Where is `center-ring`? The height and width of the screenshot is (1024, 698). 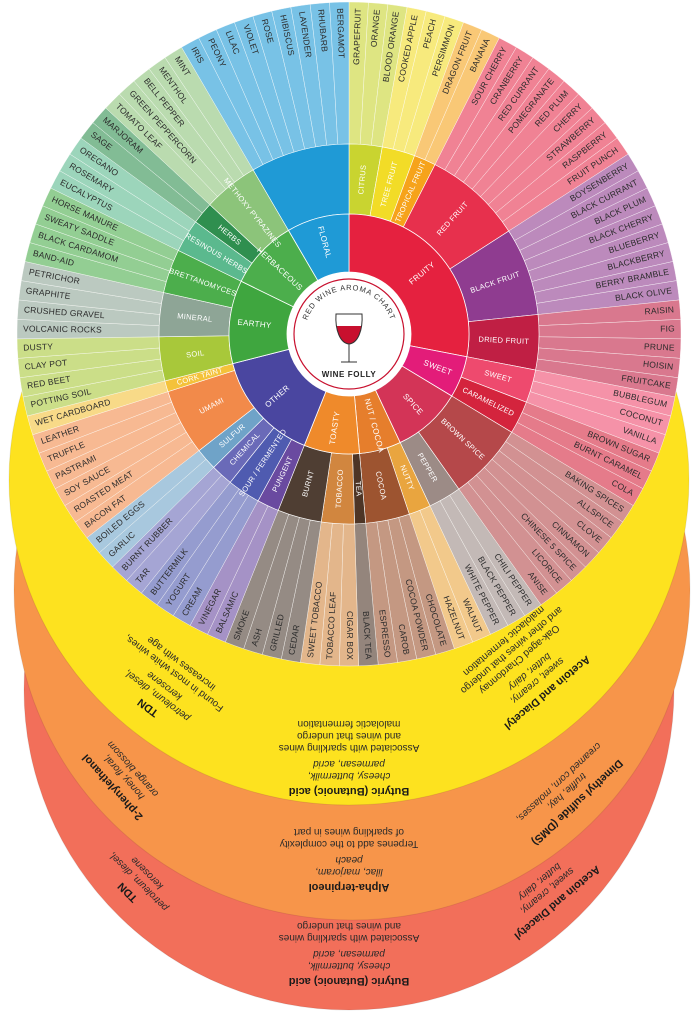 center-ring is located at coordinates (349, 334).